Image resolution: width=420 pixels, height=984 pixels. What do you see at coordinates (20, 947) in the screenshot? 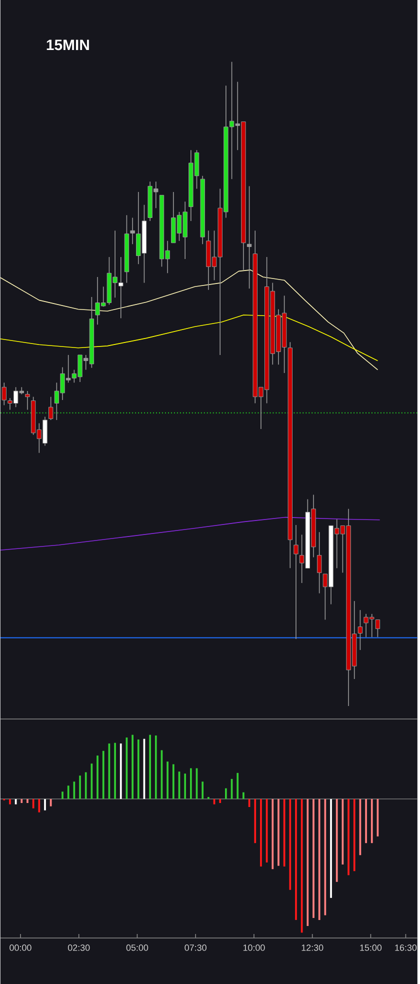
I see `x-tick-label: 00:00` at bounding box center [20, 947].